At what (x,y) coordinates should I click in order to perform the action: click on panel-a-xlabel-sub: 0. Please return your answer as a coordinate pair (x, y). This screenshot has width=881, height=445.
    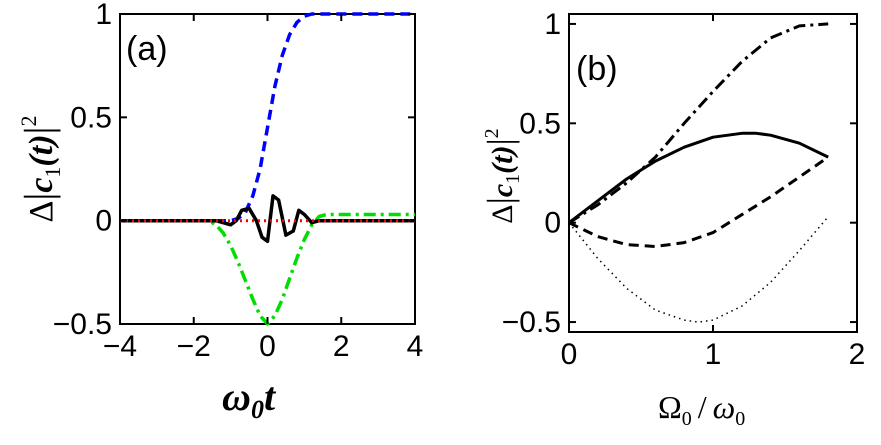
    Looking at the image, I should click on (257, 409).